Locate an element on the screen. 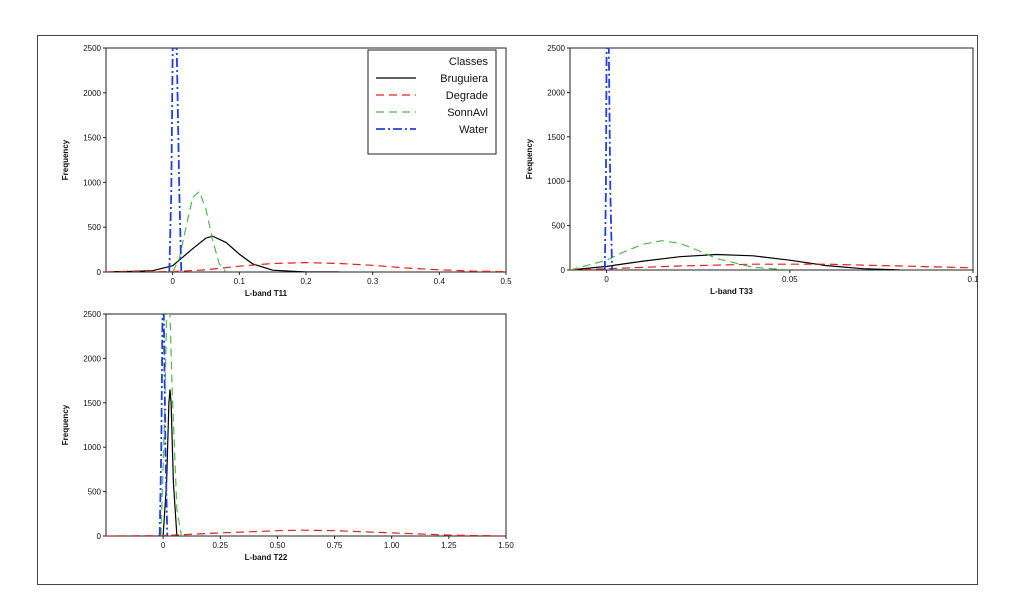  legend: Classes Bruguiera Degrade SonnAvl Water is located at coordinates (432, 102).